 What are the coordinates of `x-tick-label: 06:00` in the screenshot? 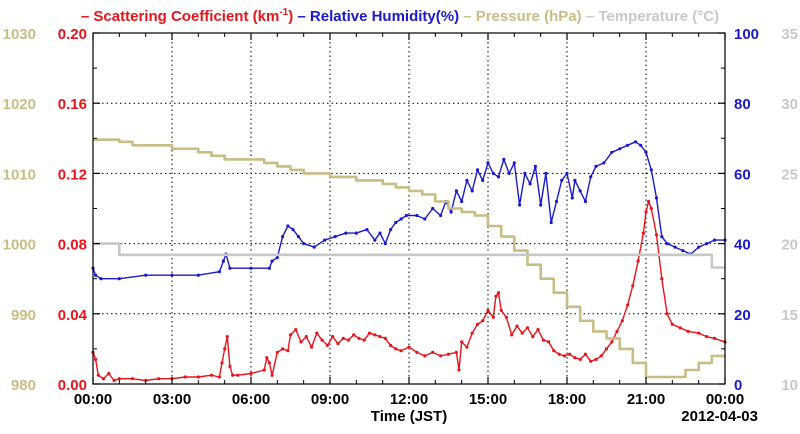 It's located at (251, 399).